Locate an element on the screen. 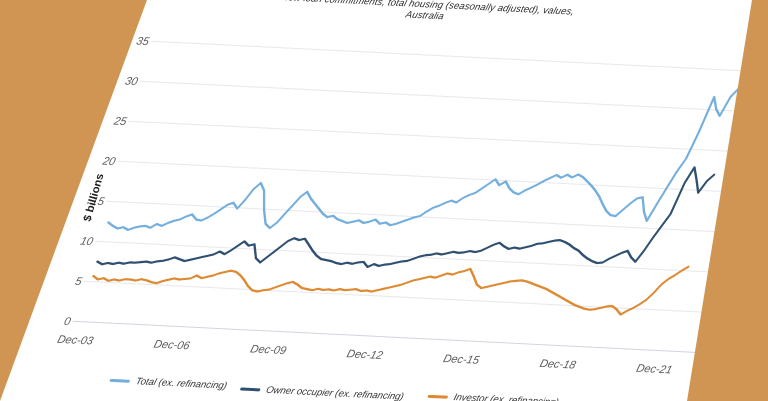  y-tick-5: 5 is located at coordinates (79, 282).